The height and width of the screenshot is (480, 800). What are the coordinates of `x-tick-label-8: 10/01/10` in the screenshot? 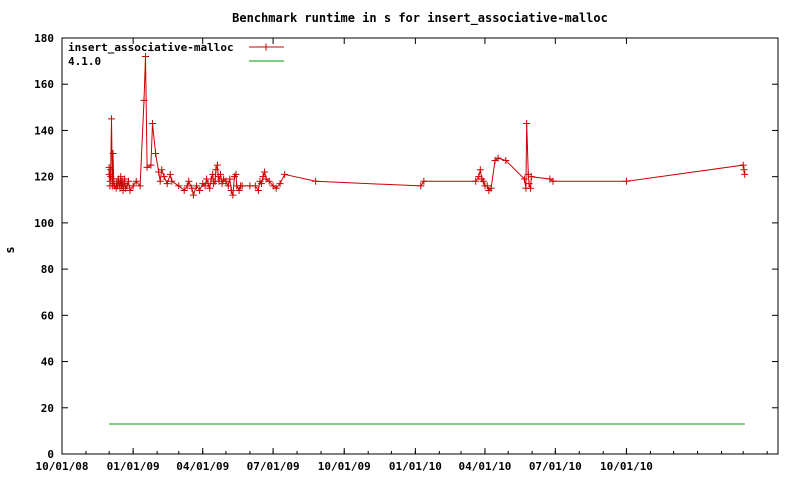 It's located at (626, 466).